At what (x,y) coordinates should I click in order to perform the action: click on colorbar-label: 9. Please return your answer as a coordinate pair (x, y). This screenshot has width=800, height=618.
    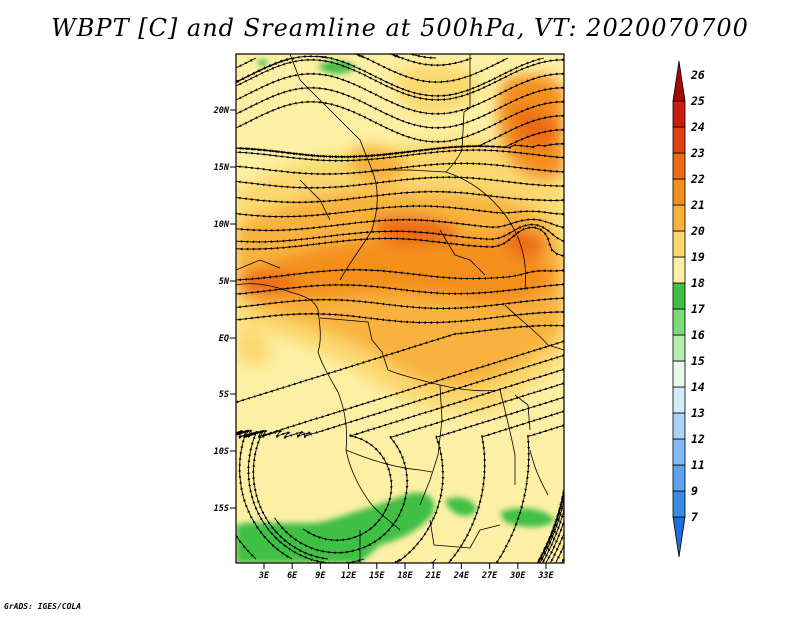
    Looking at the image, I should click on (694, 491).